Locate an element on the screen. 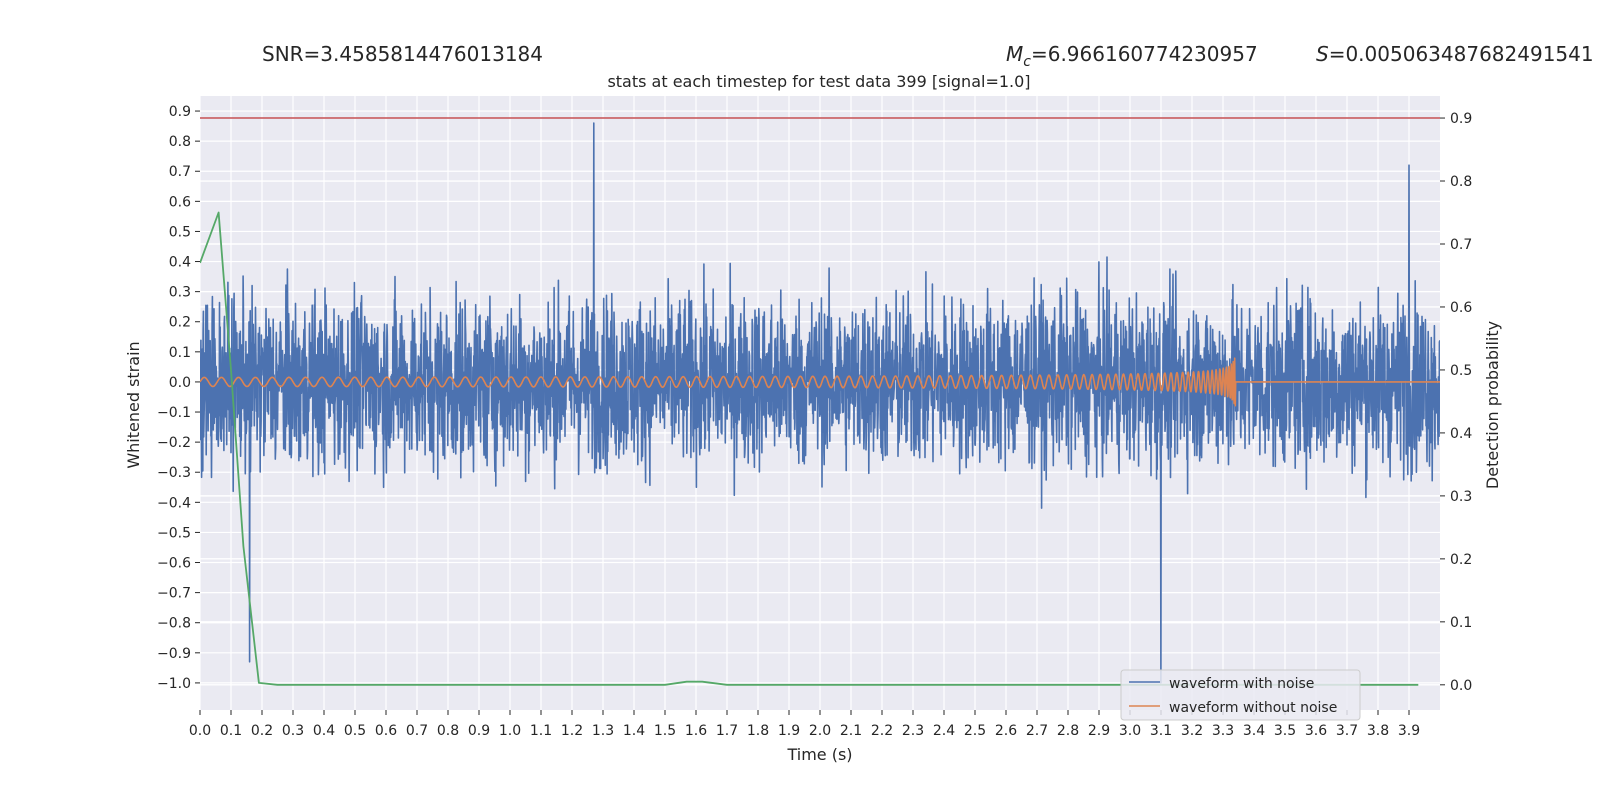  spin-symbol: S is located at coordinates (1322, 54).